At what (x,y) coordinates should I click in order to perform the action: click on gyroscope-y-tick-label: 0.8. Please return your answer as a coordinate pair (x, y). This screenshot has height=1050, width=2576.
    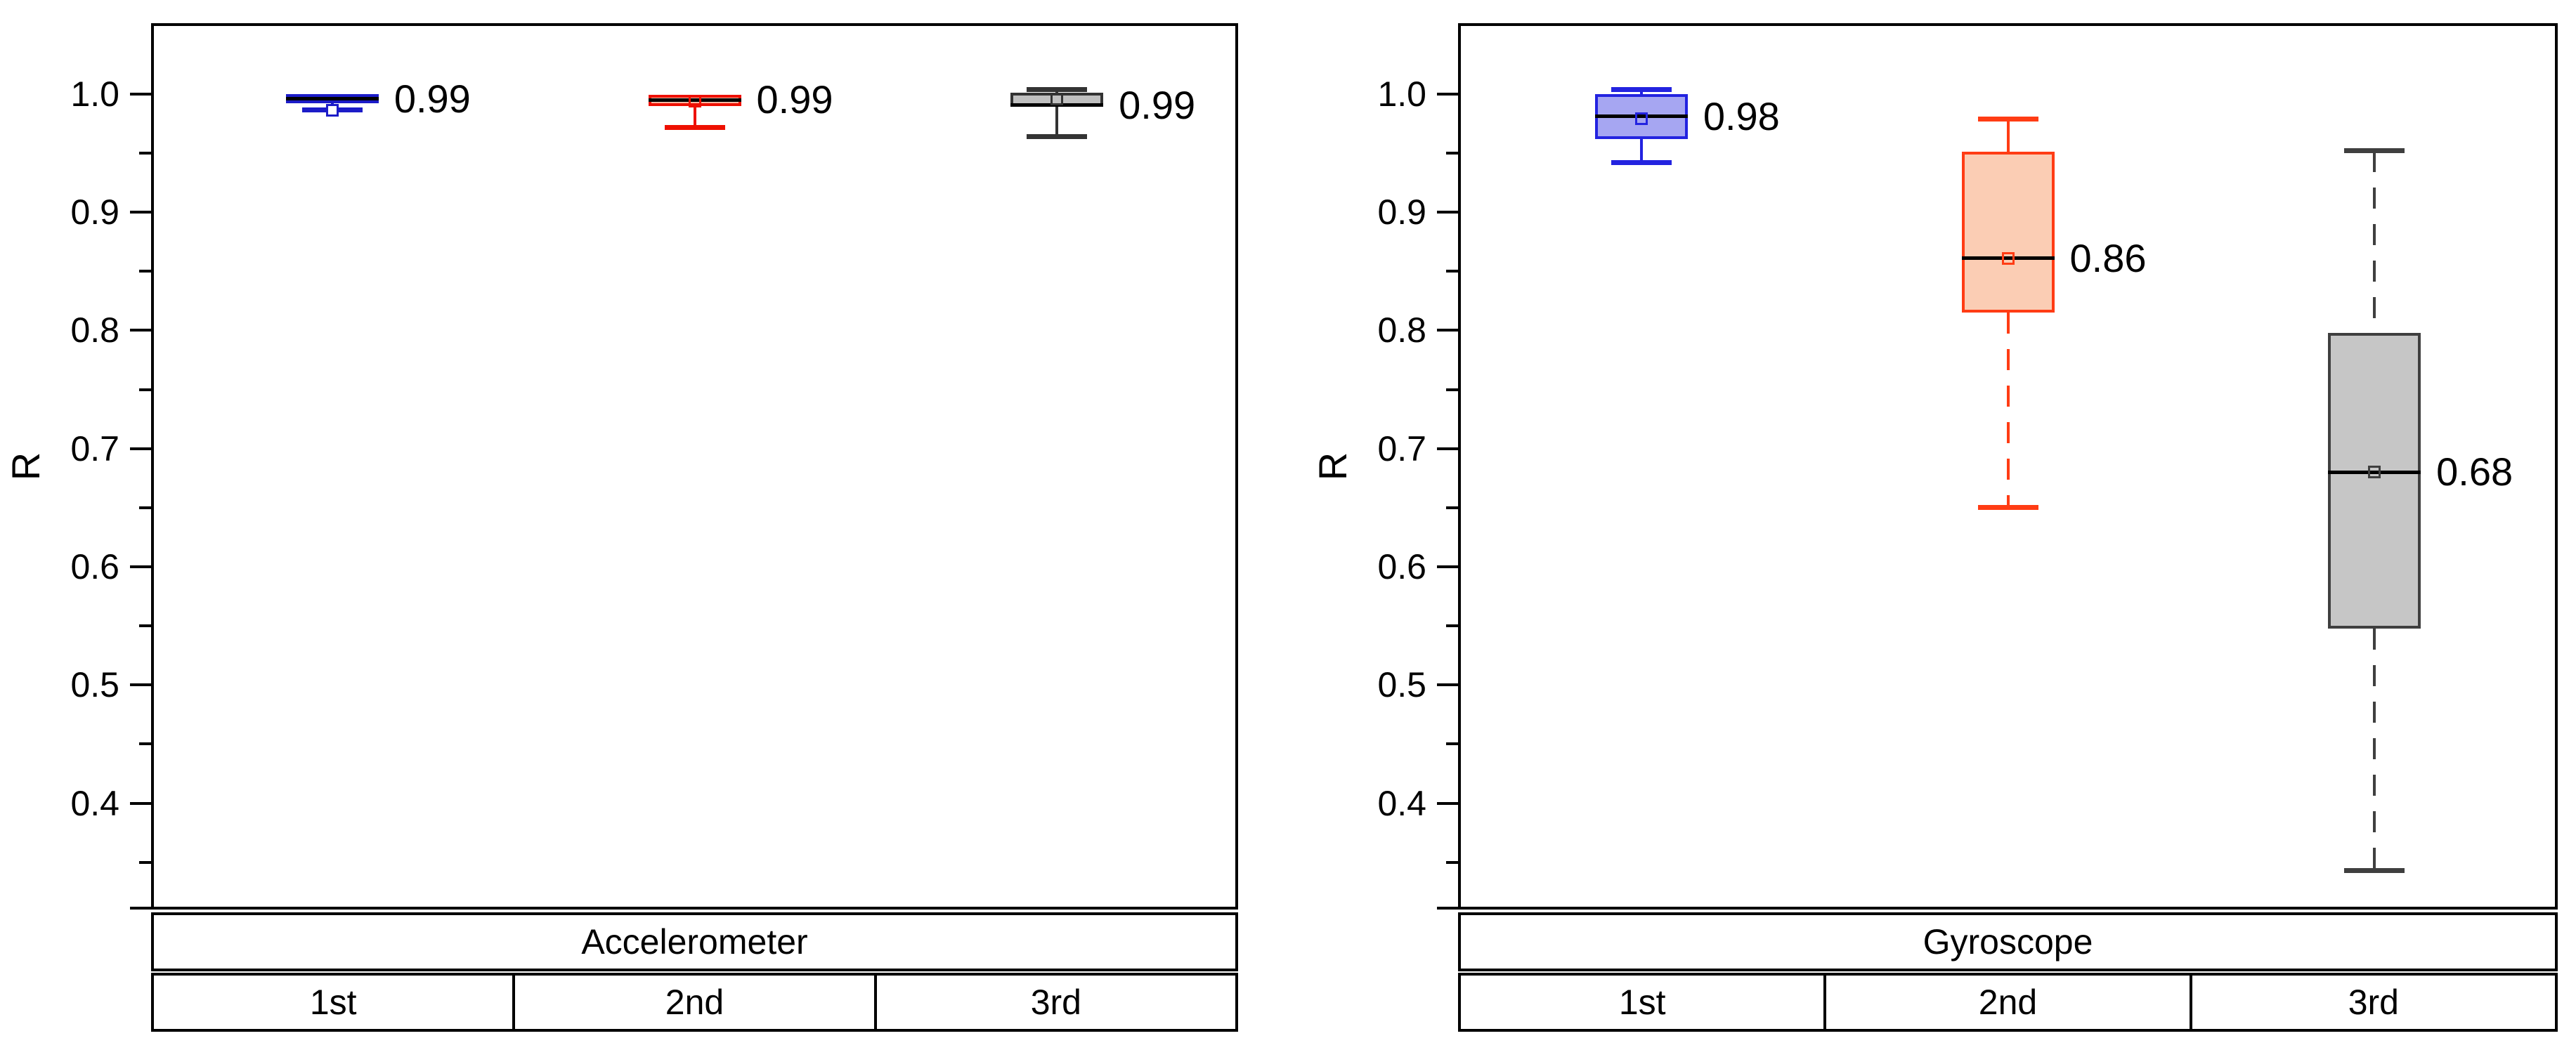
    Looking at the image, I should click on (1401, 330).